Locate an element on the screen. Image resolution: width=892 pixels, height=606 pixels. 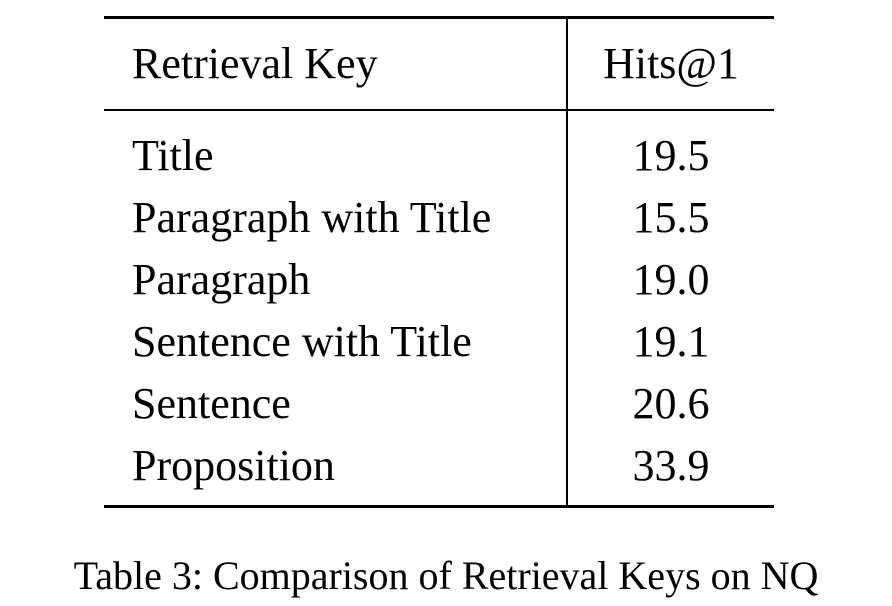
table-row: Title 19.5 is located at coordinates (439, 148).